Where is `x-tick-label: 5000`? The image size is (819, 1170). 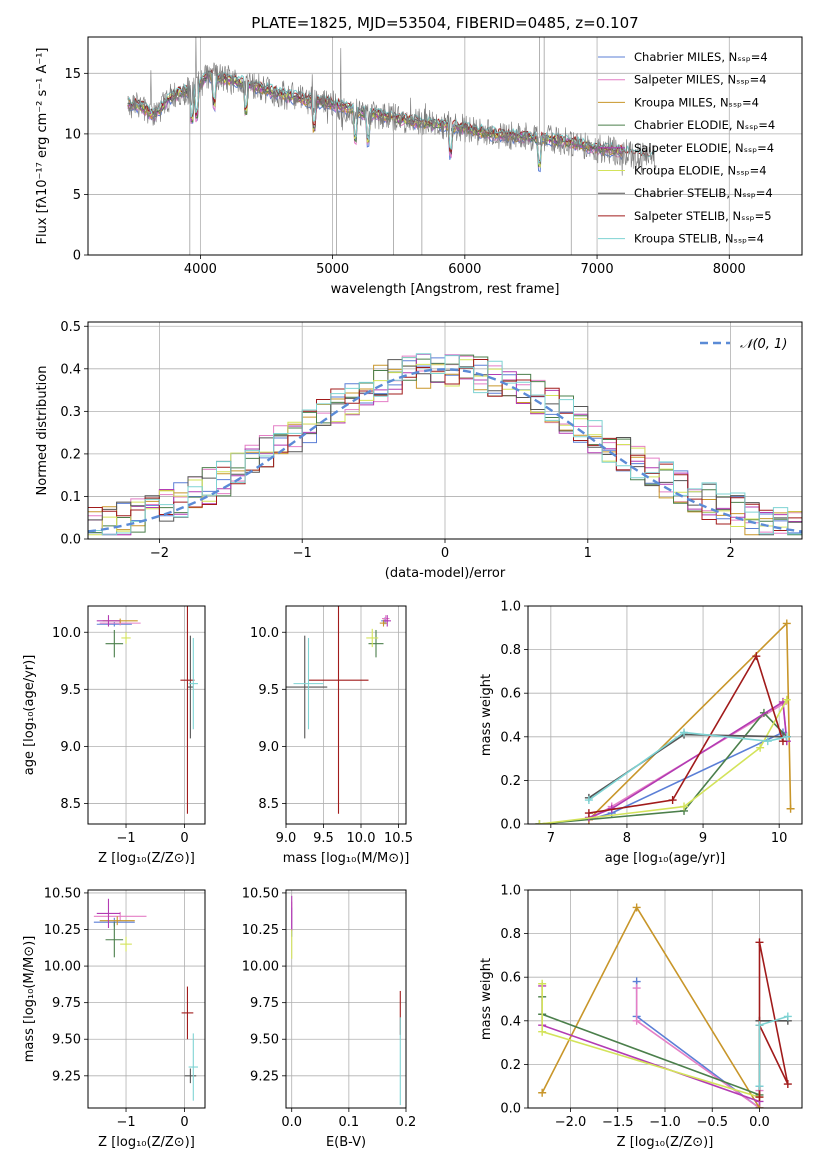 x-tick-label: 5000 is located at coordinates (332, 269).